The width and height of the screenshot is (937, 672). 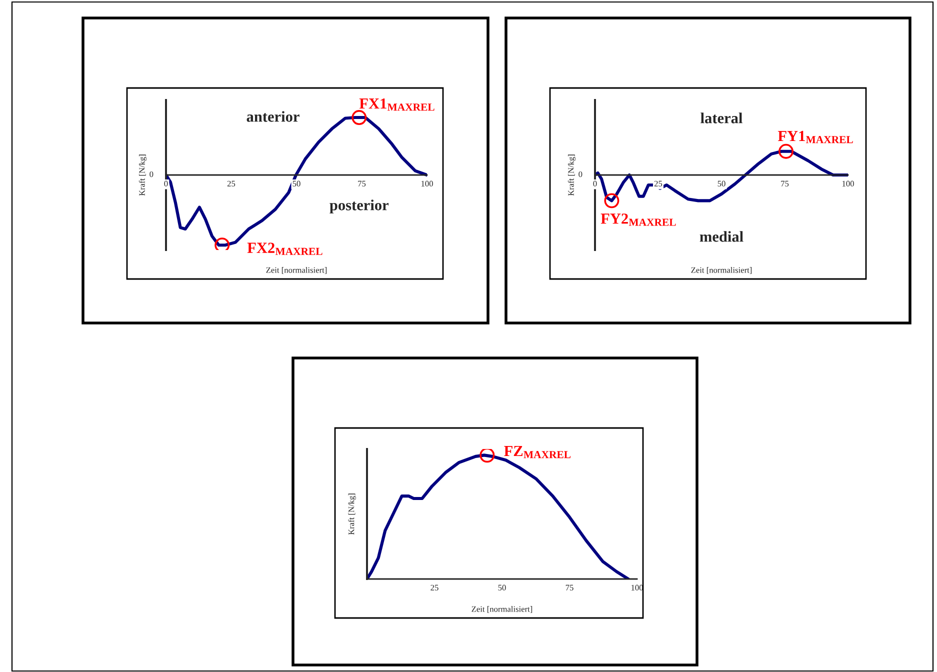 What do you see at coordinates (638, 220) in the screenshot?
I see `annotation: FY2$_{MAXREL}$` at bounding box center [638, 220].